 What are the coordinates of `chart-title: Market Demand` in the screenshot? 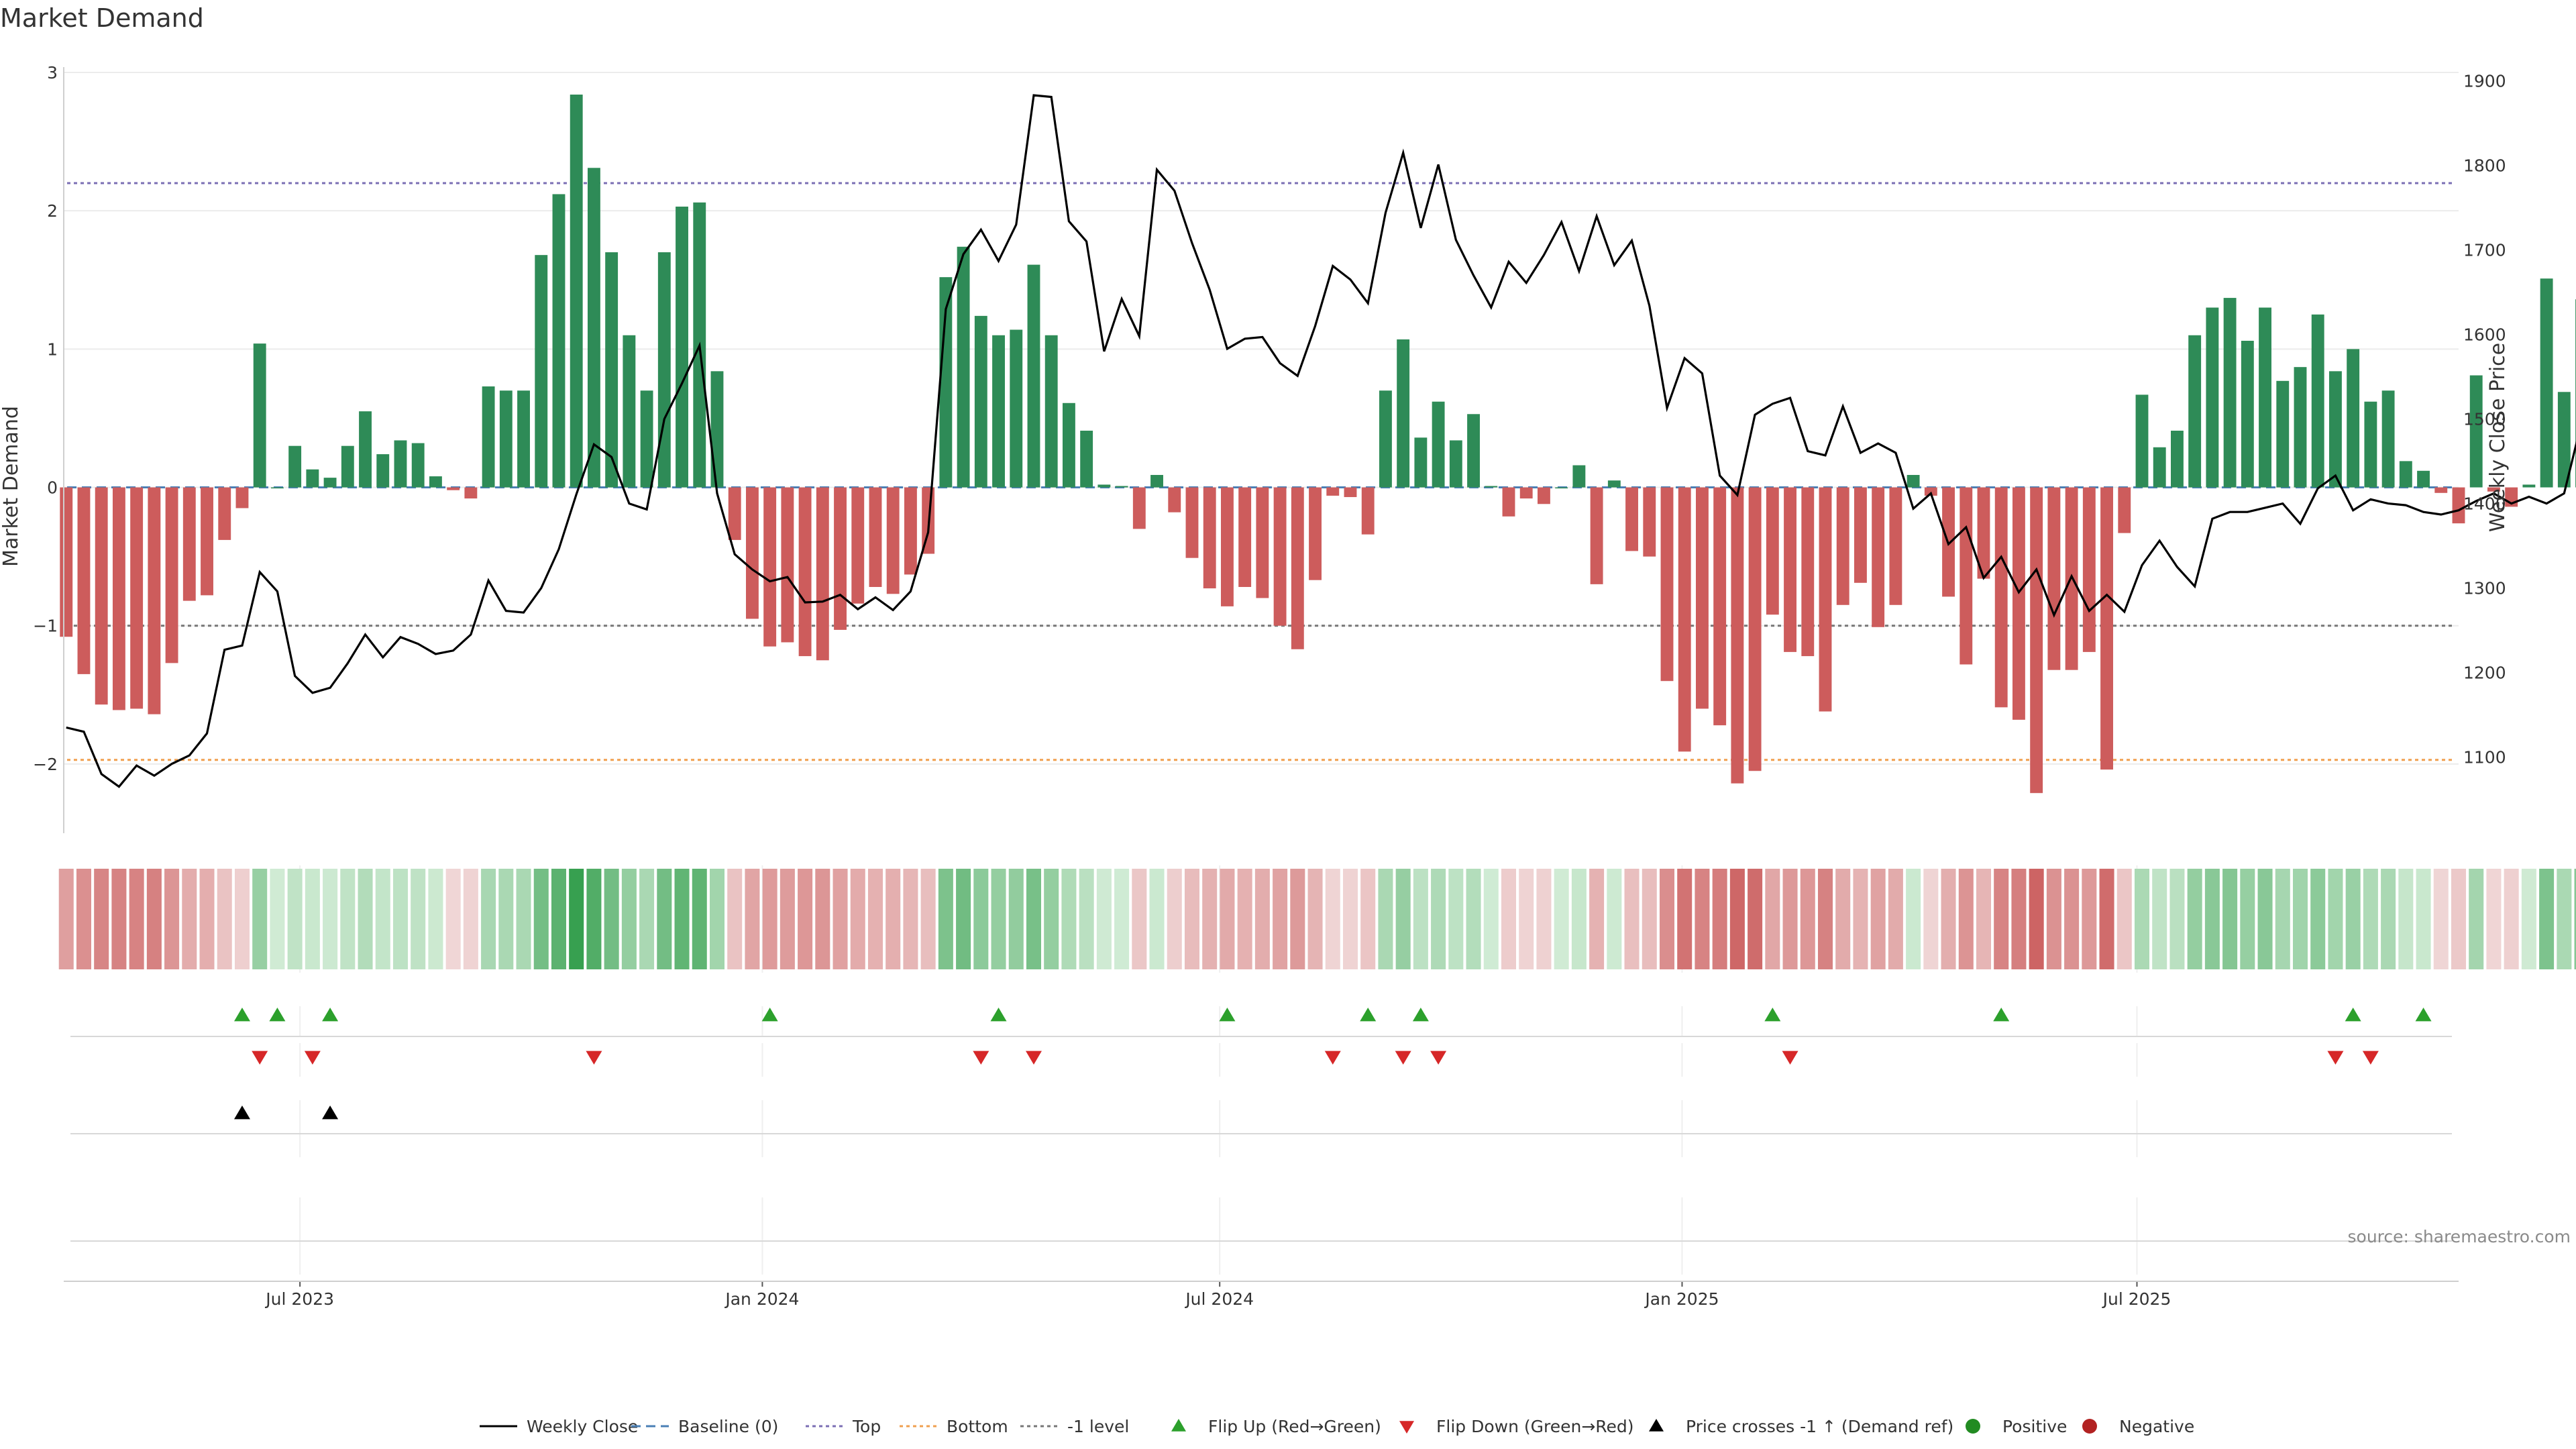 It's located at (102, 18).